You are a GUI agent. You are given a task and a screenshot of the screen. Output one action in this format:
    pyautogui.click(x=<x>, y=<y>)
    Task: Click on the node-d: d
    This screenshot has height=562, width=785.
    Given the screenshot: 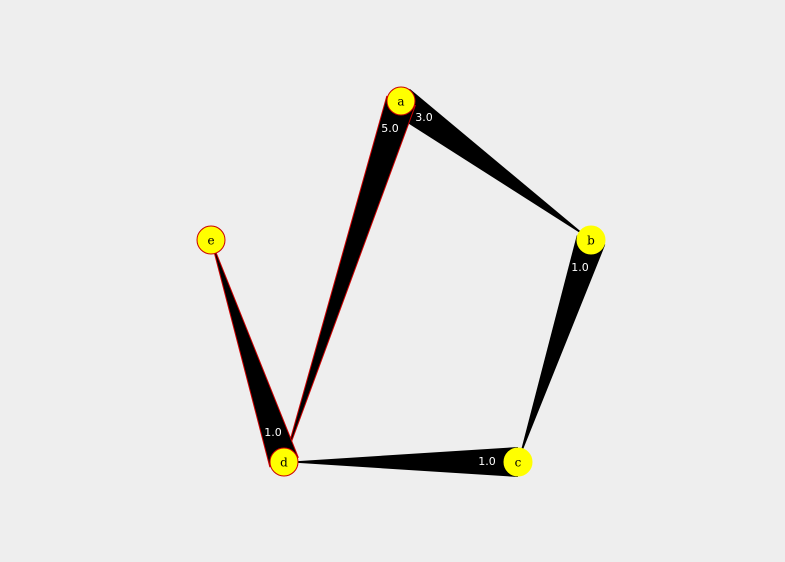 What is the action you would take?
    pyautogui.click(x=284, y=462)
    